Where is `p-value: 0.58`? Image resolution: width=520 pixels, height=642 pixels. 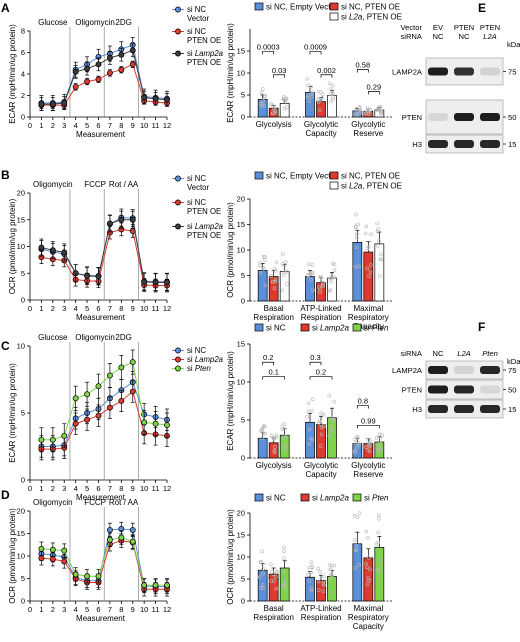
p-value: 0.58 is located at coordinates (363, 64).